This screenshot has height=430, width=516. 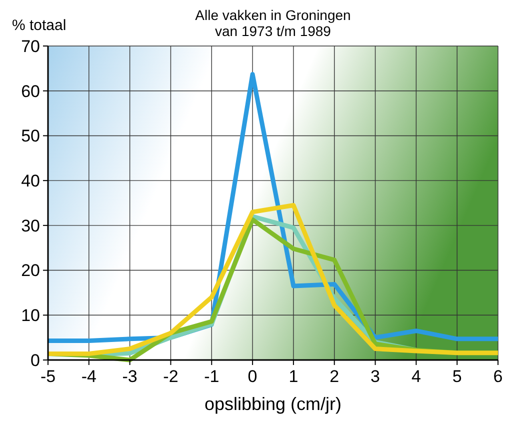 I want to click on y-tick-label: 40, so click(x=30, y=181).